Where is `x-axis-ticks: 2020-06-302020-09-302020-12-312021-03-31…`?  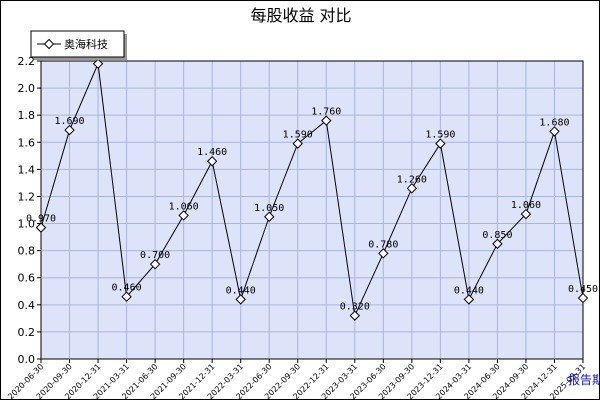 x-axis-ticks: 2020-06-302020-09-302020-12-312021-03-31… is located at coordinates (296, 380).